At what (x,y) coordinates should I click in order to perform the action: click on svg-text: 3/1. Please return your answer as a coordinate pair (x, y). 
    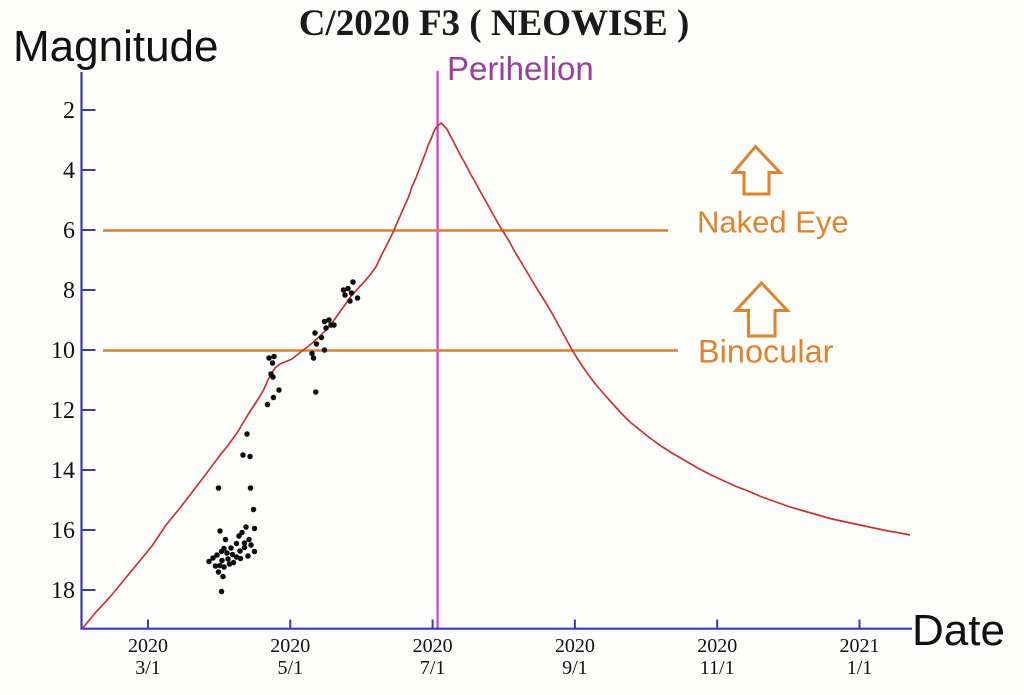
    Looking at the image, I should click on (148, 668).